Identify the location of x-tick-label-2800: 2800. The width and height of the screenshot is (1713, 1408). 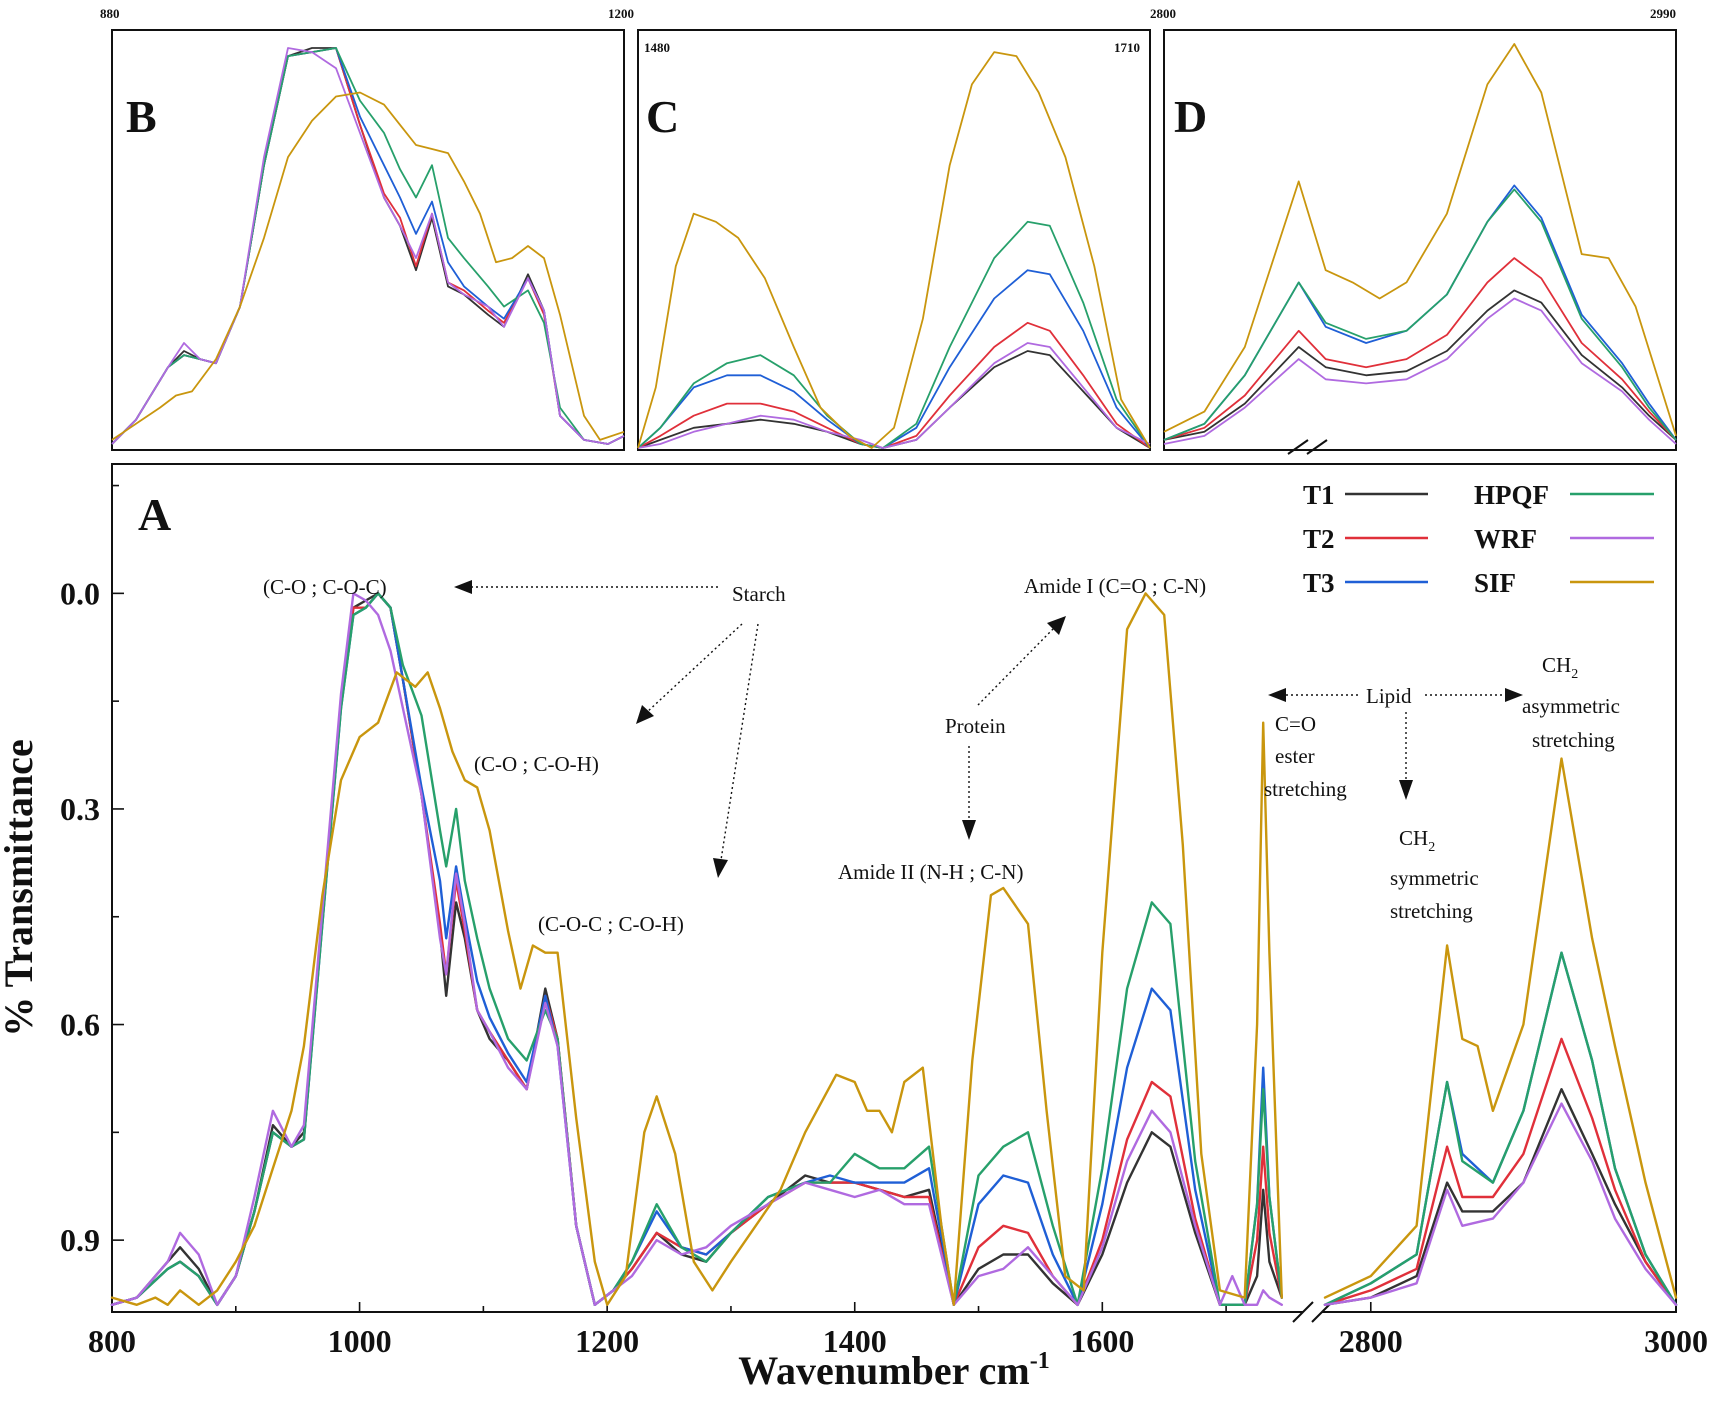
(1371, 1341).